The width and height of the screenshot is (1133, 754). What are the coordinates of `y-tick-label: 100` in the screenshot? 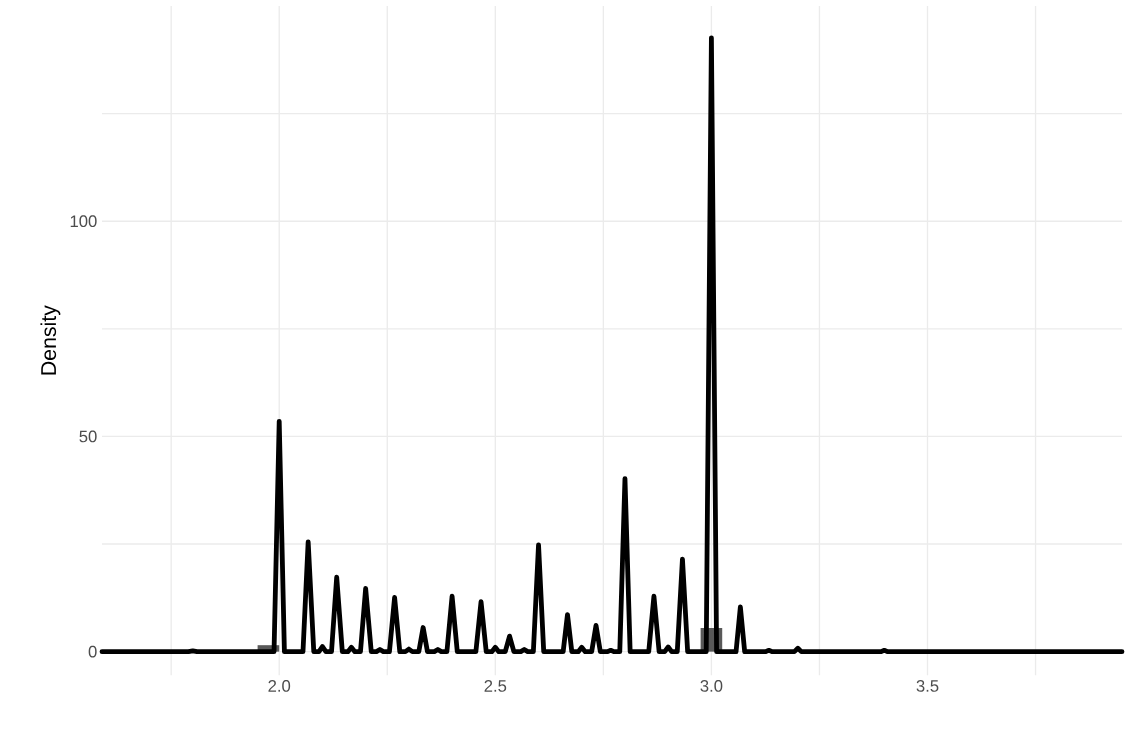 It's located at (83, 221).